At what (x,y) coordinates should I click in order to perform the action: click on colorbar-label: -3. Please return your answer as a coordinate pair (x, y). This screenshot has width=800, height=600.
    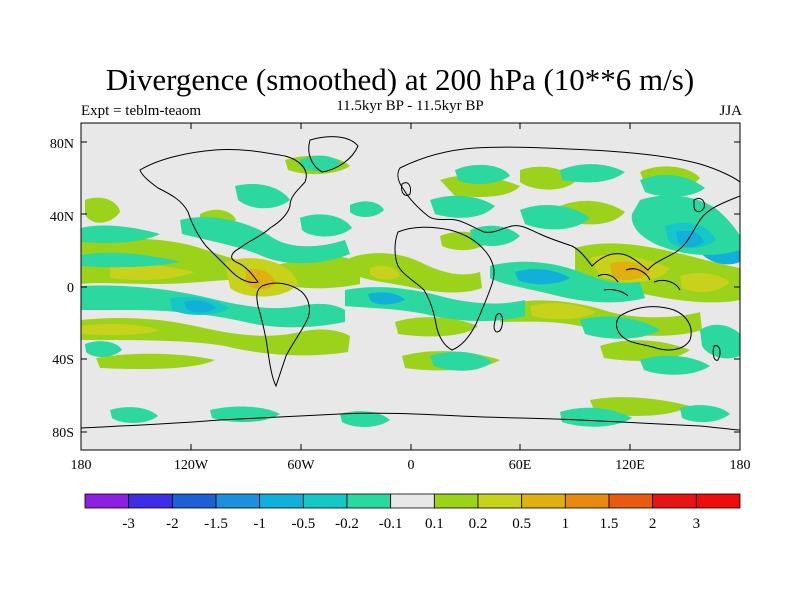
    Looking at the image, I should click on (128, 524).